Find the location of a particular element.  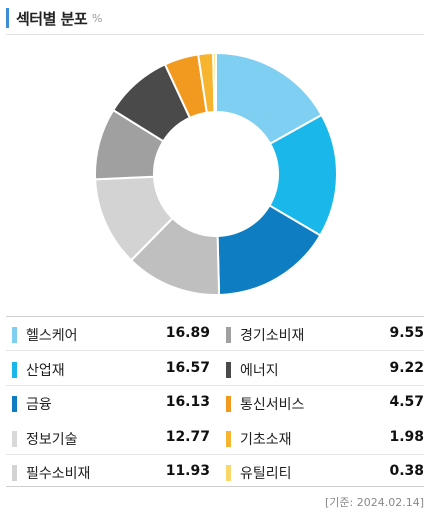

legend-item: 헬스케어 16.89 is located at coordinates (113, 334).